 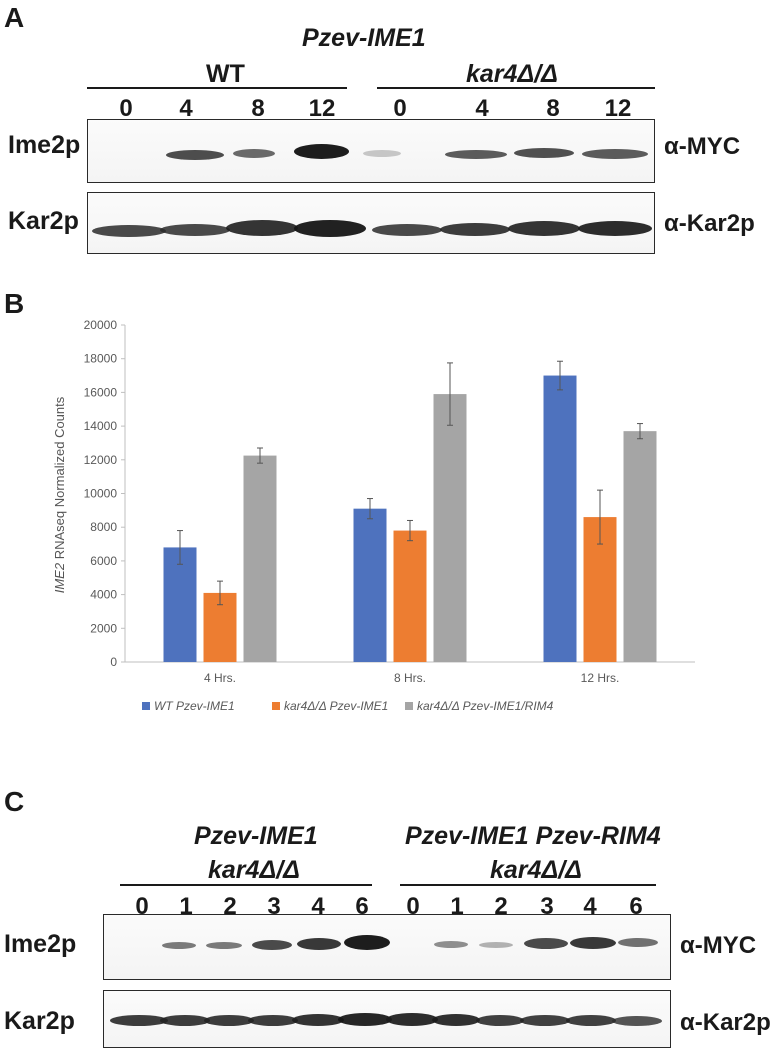 I want to click on panel-a-title: Pzev-IME1, so click(x=364, y=38).